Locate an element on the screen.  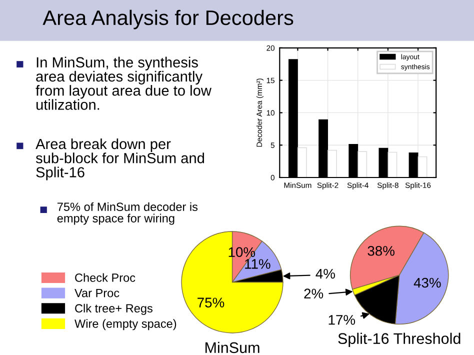
text: Area Analysis for Decoders is located at coordinates (168, 20).